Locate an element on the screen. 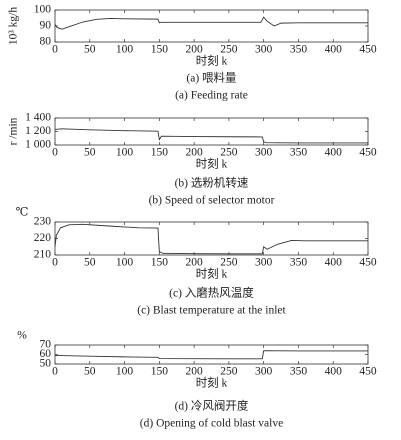  y-tick-label: 50 is located at coordinates (46, 364).